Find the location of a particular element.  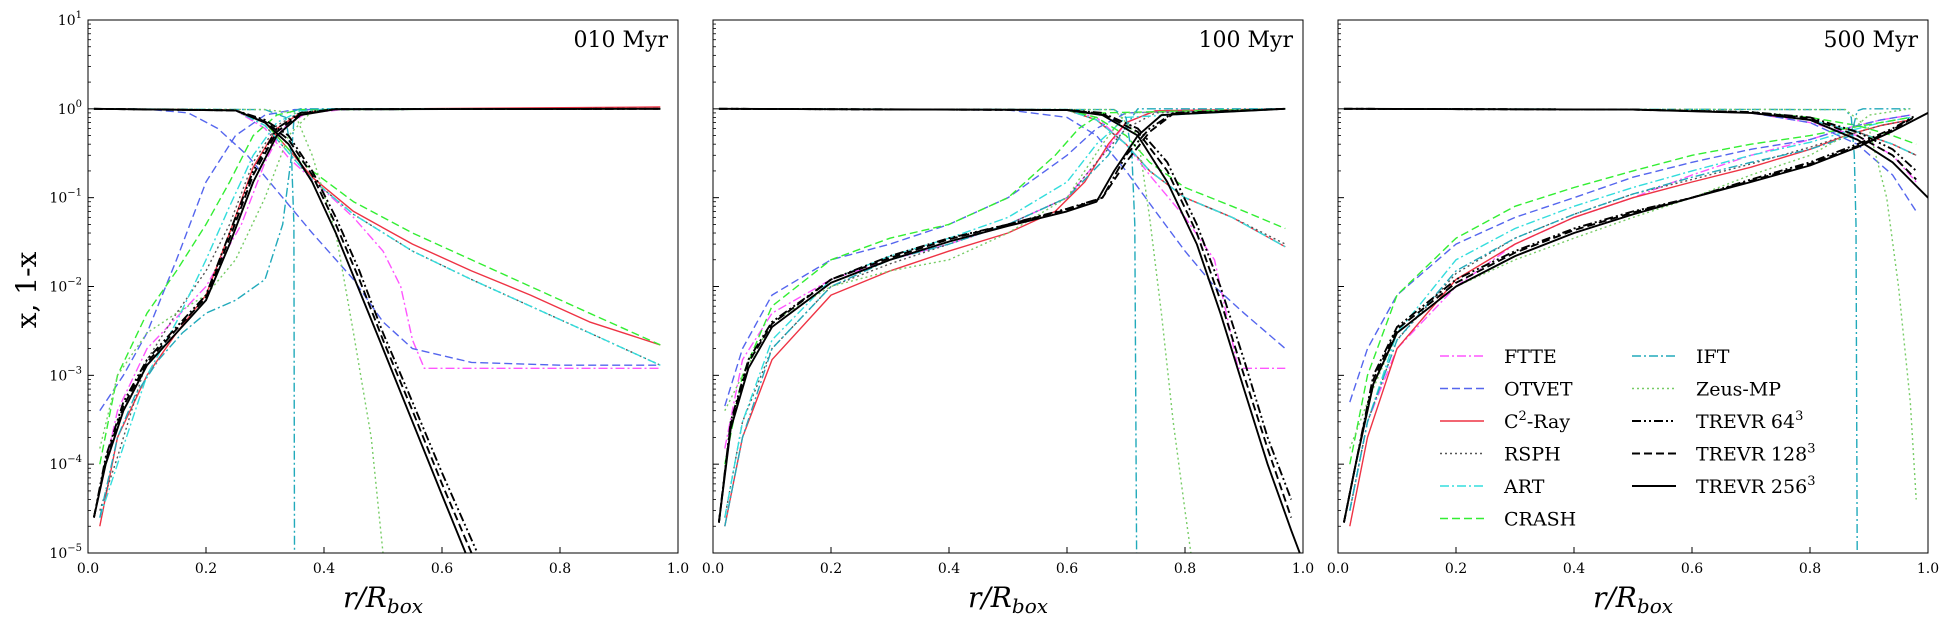

legend-item-zeus-mp: Zeus-MP is located at coordinates (1706, 390).